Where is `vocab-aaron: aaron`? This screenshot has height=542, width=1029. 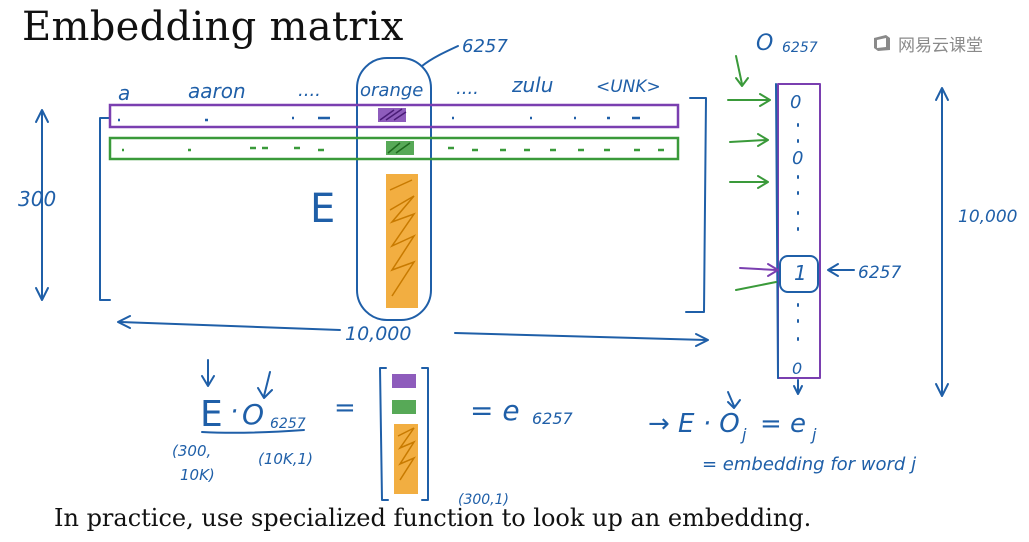 vocab-aaron: aaron is located at coordinates (217, 91).